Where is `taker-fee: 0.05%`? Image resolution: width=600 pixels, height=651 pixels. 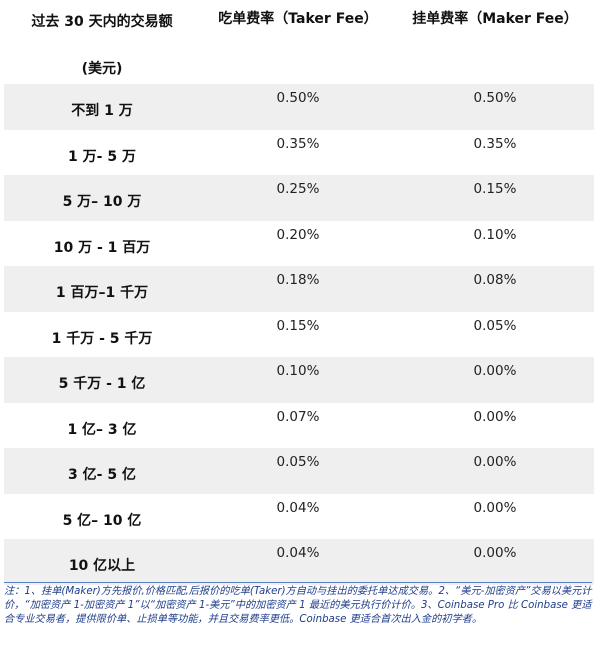 taker-fee: 0.05% is located at coordinates (298, 462).